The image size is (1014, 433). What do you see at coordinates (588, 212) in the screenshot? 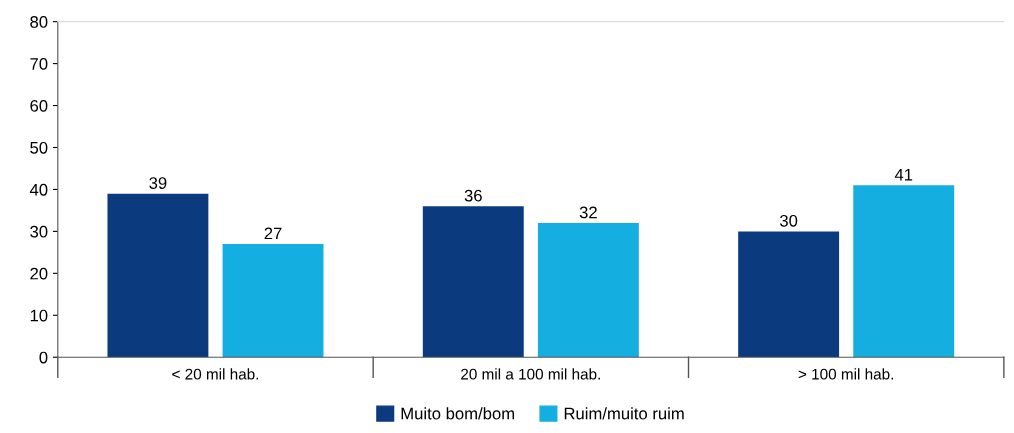
I see `data-label: 32` at bounding box center [588, 212].